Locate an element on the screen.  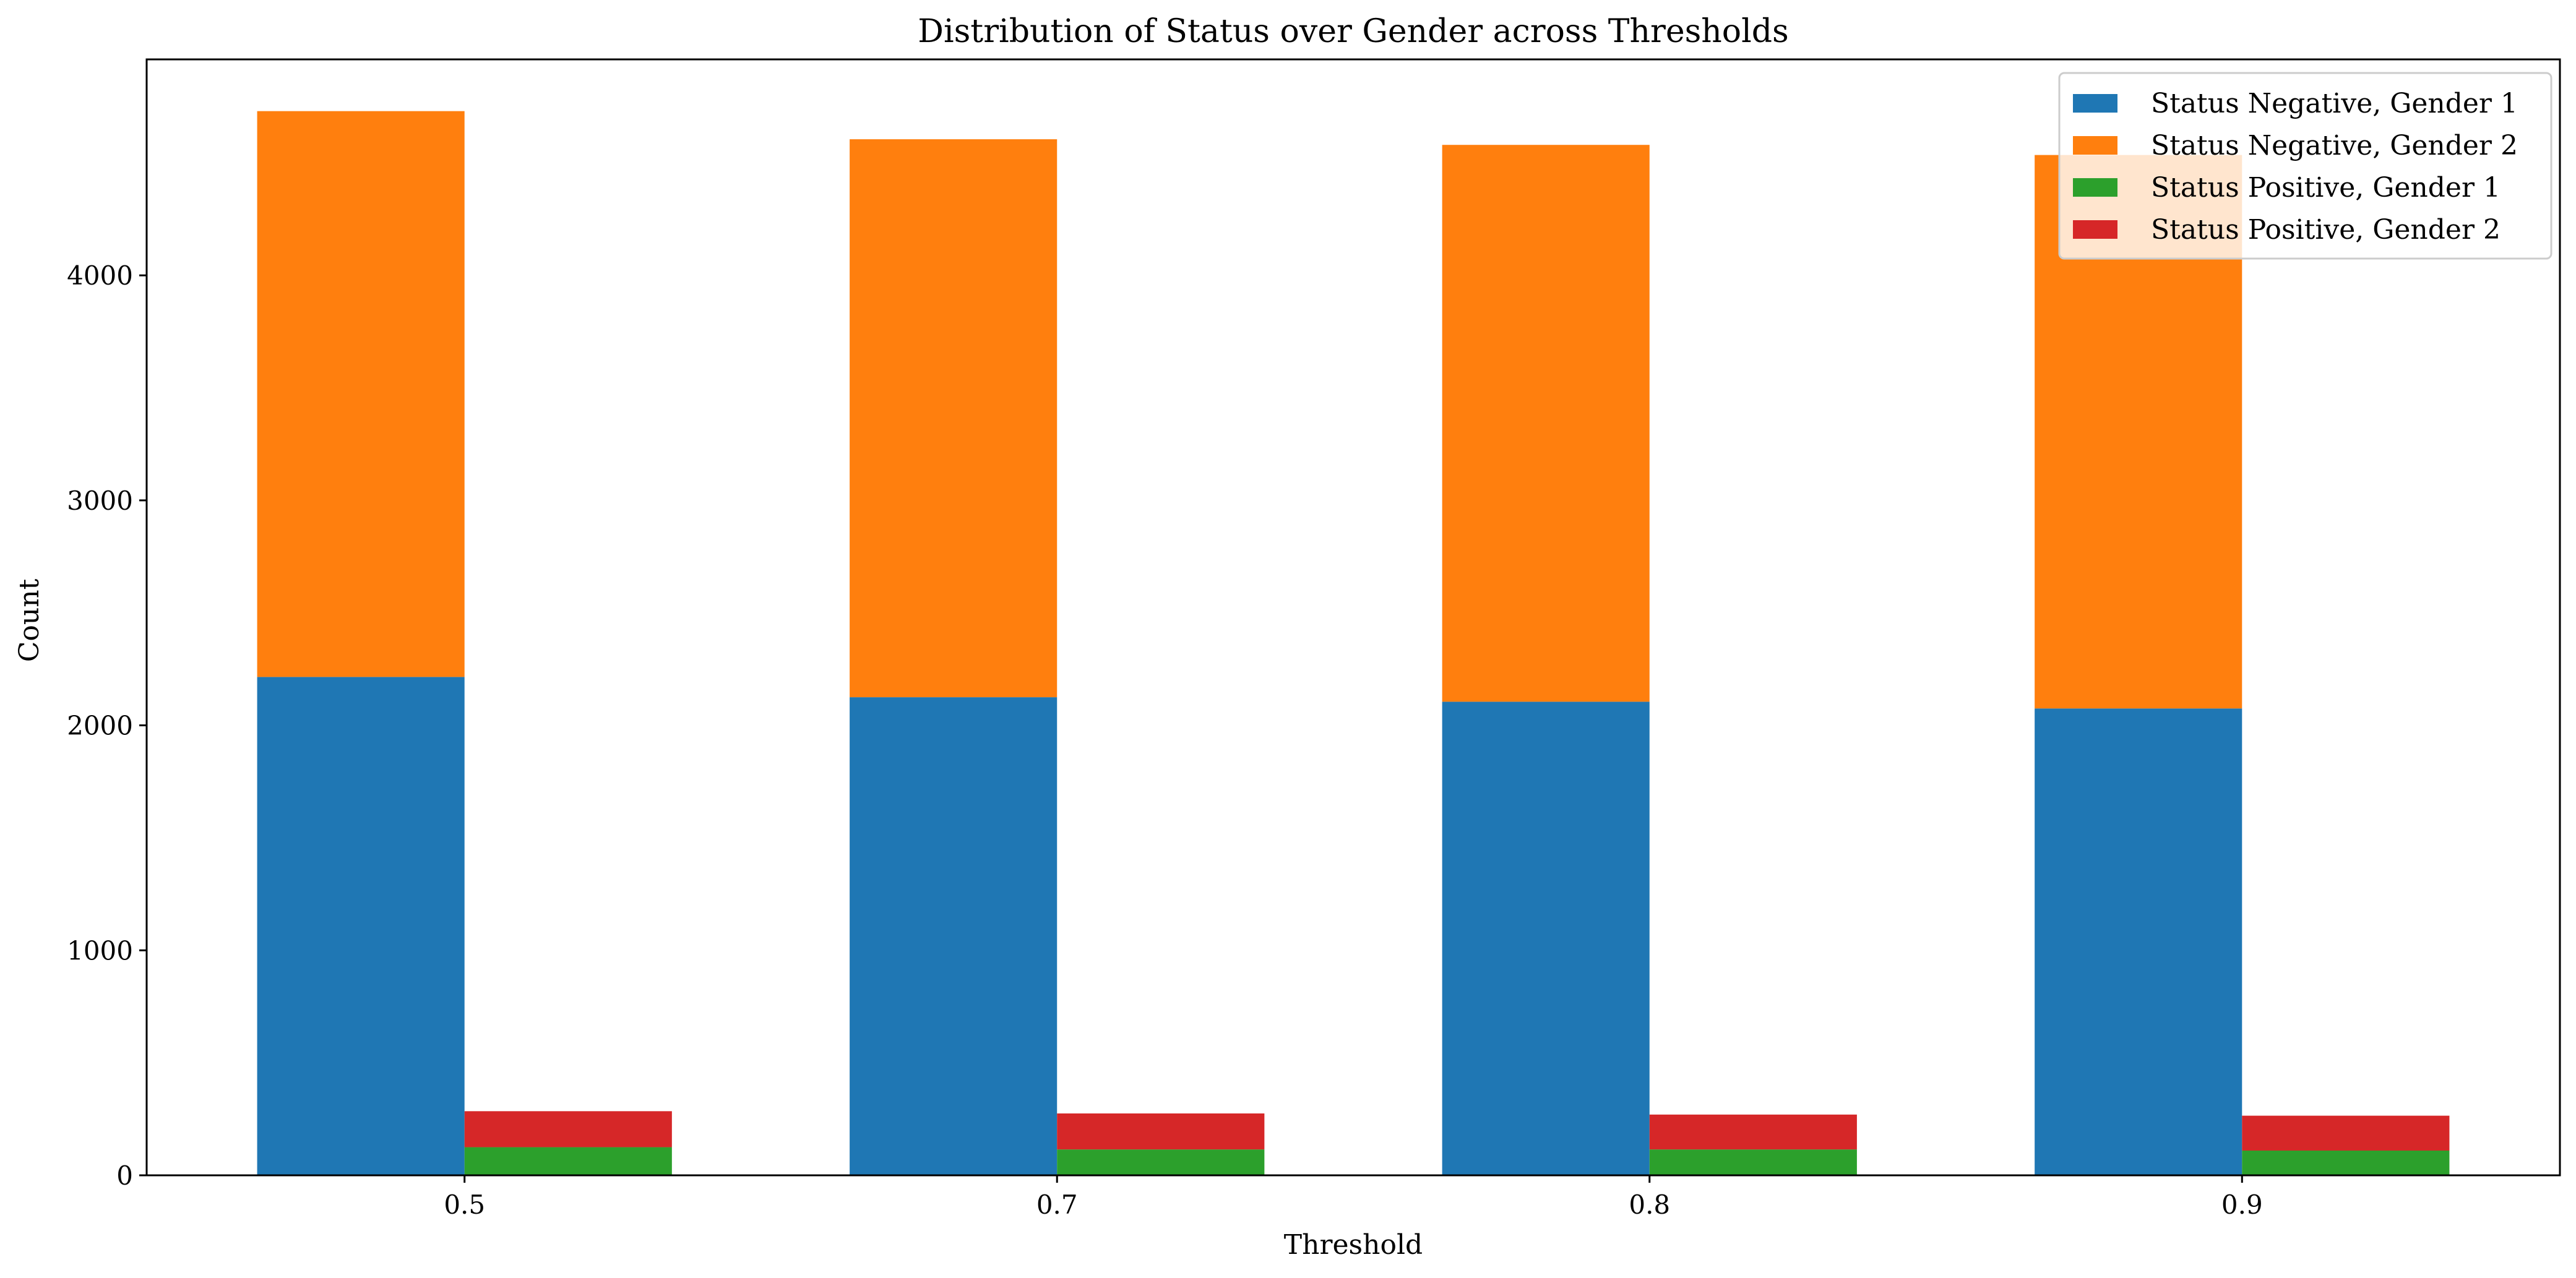
legend-label: Status Negative, Gender 1 is located at coordinates (2334, 104).